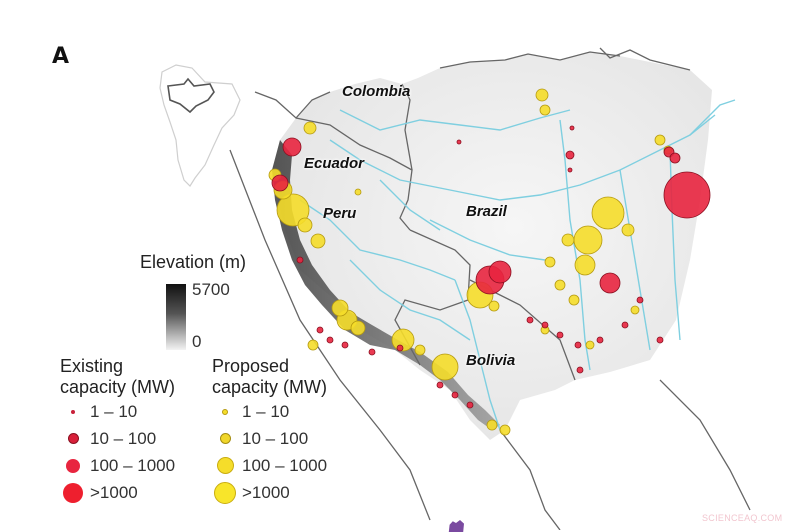  I want to click on existing-medium-dot-icon, so click(73, 438).